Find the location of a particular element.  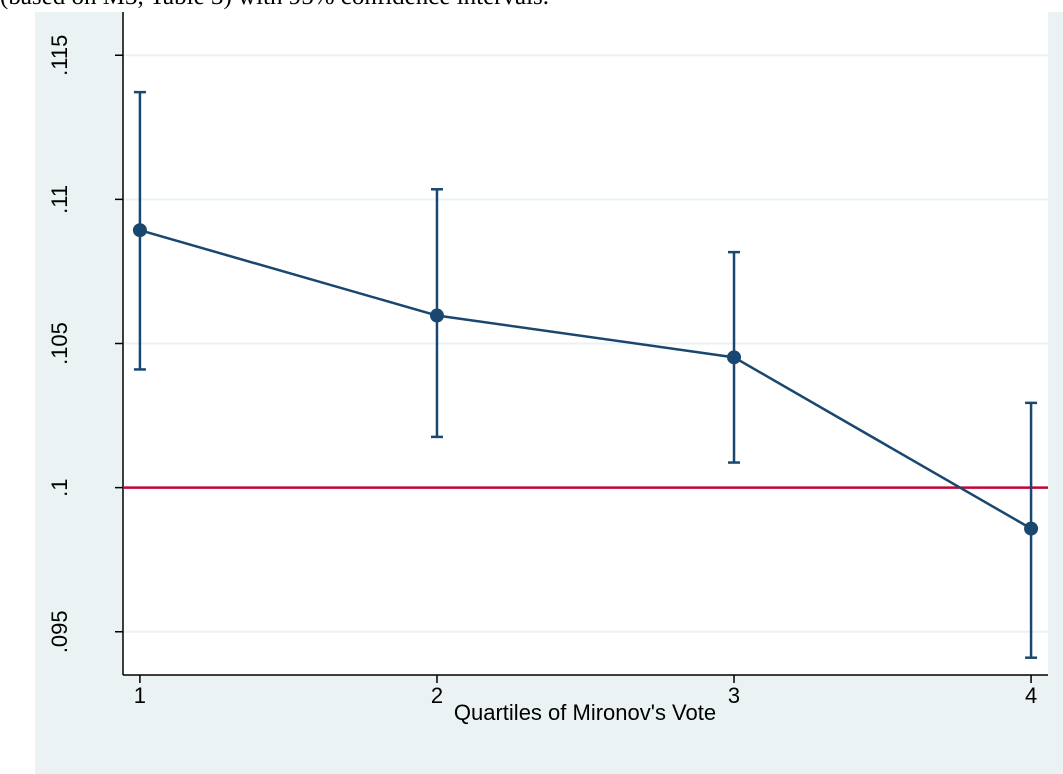

y-tick-label: .095 is located at coordinates (59, 631).